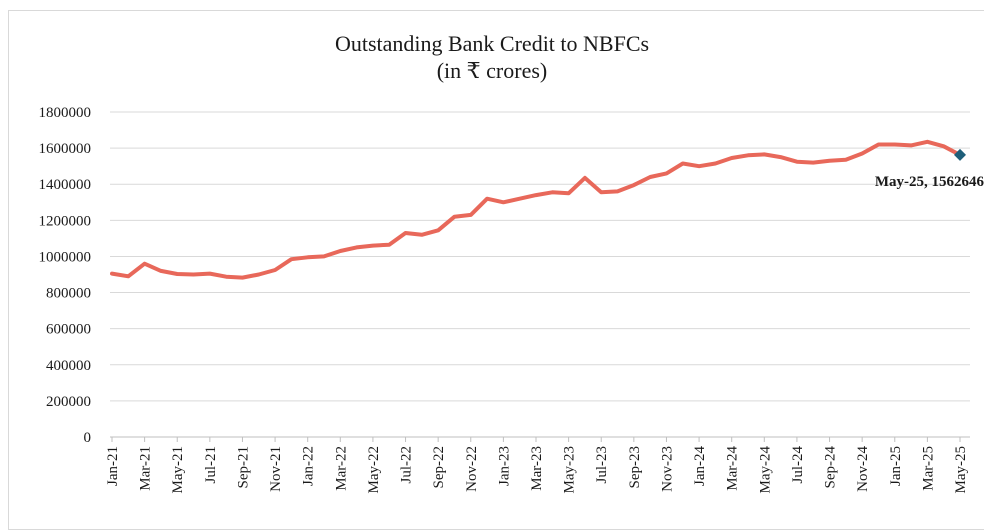  I want to click on x-tick-label: Nov-22, so click(472, 469).